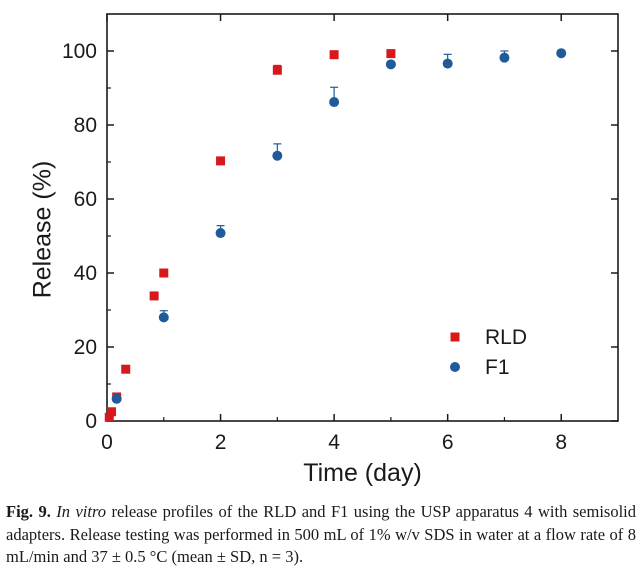  What do you see at coordinates (561, 442) in the screenshot?
I see `x-tick-label: 8` at bounding box center [561, 442].